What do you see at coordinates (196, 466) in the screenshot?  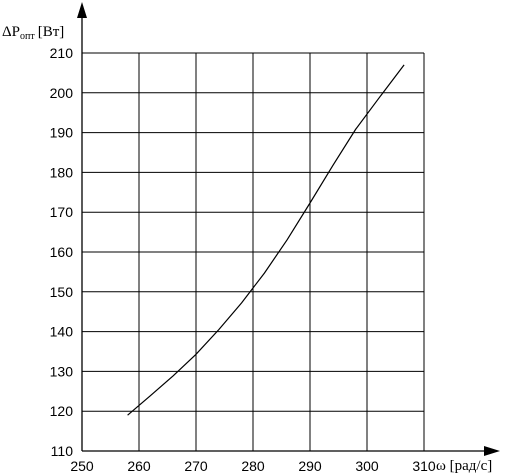 I see `x-tick-label: 270` at bounding box center [196, 466].